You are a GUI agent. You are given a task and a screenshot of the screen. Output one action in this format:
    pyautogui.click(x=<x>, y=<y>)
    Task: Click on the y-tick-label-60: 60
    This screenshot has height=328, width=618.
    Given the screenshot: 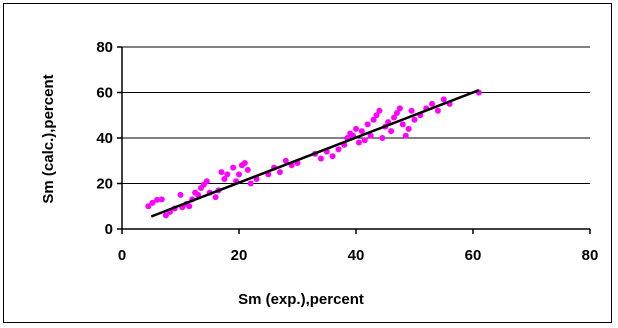 What is the action you would take?
    pyautogui.click(x=104, y=93)
    